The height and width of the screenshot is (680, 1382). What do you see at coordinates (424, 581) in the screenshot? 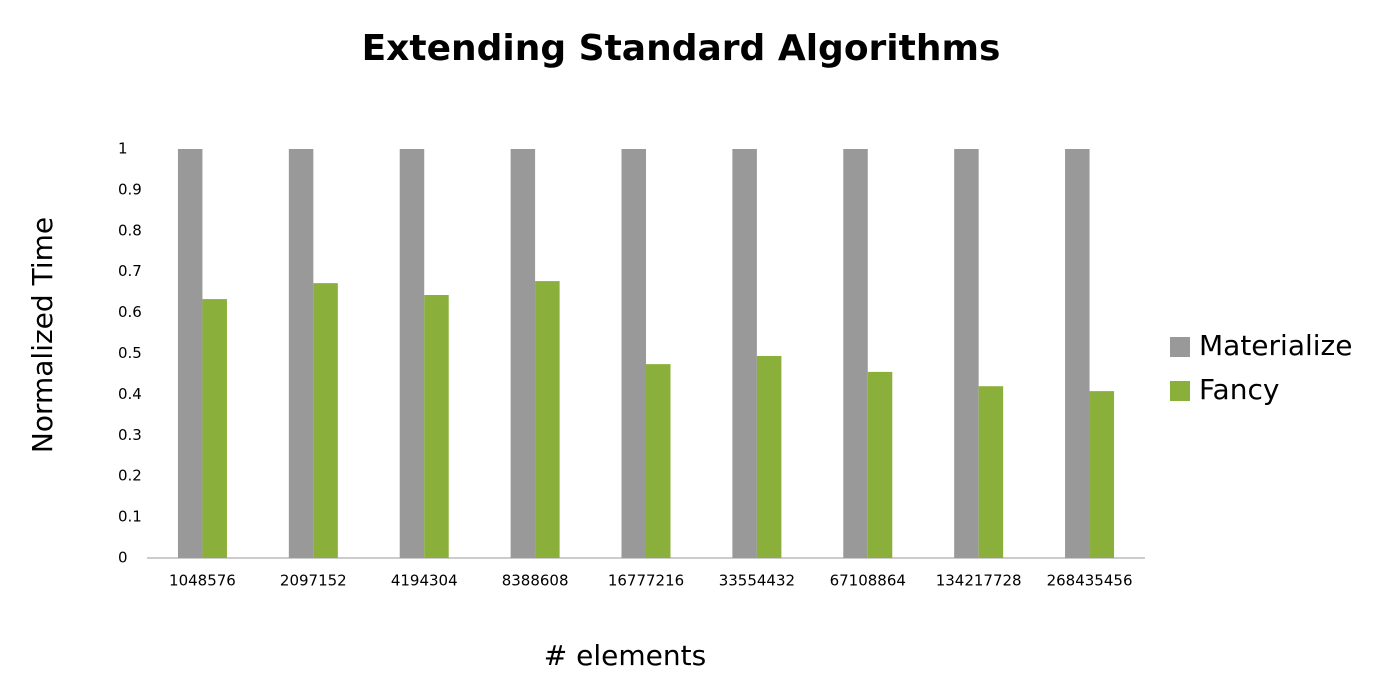
I see `x-tick-label: 4194304` at bounding box center [424, 581].